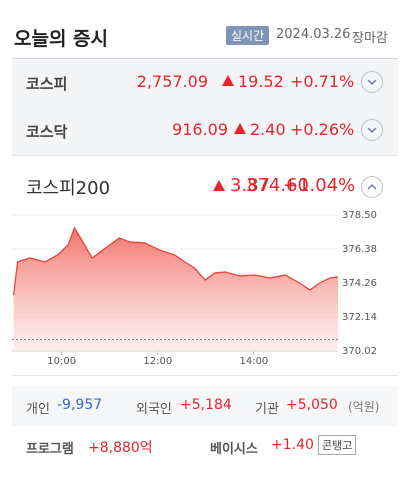  Describe the element at coordinates (50, 449) in the screenshot. I see `program-label: 프로그램` at that location.